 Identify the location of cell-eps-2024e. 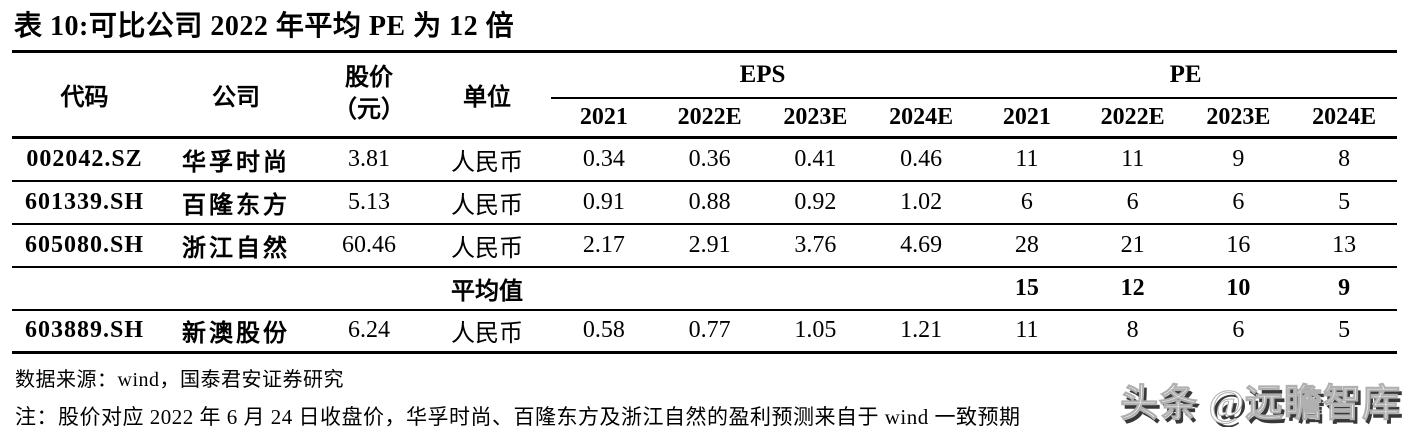
(921, 288).